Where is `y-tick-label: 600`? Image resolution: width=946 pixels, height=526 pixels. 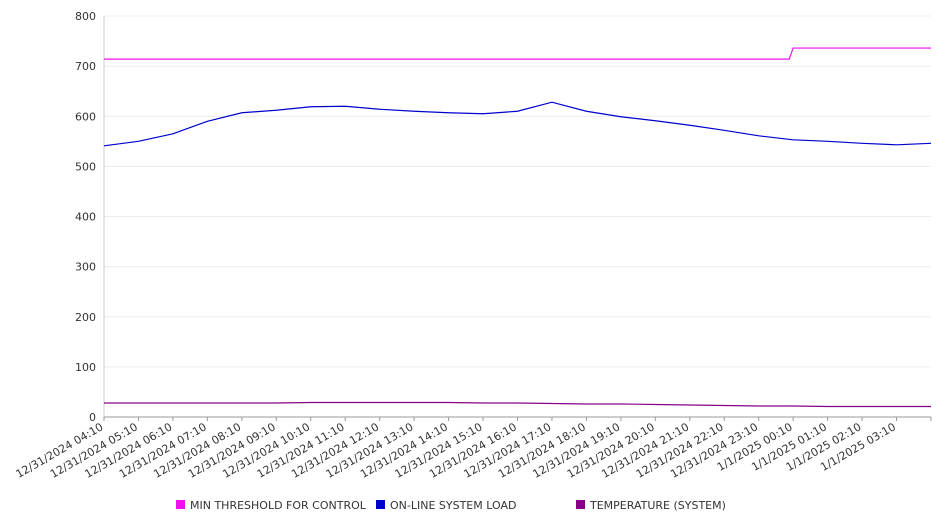 y-tick-label: 600 is located at coordinates (85, 116).